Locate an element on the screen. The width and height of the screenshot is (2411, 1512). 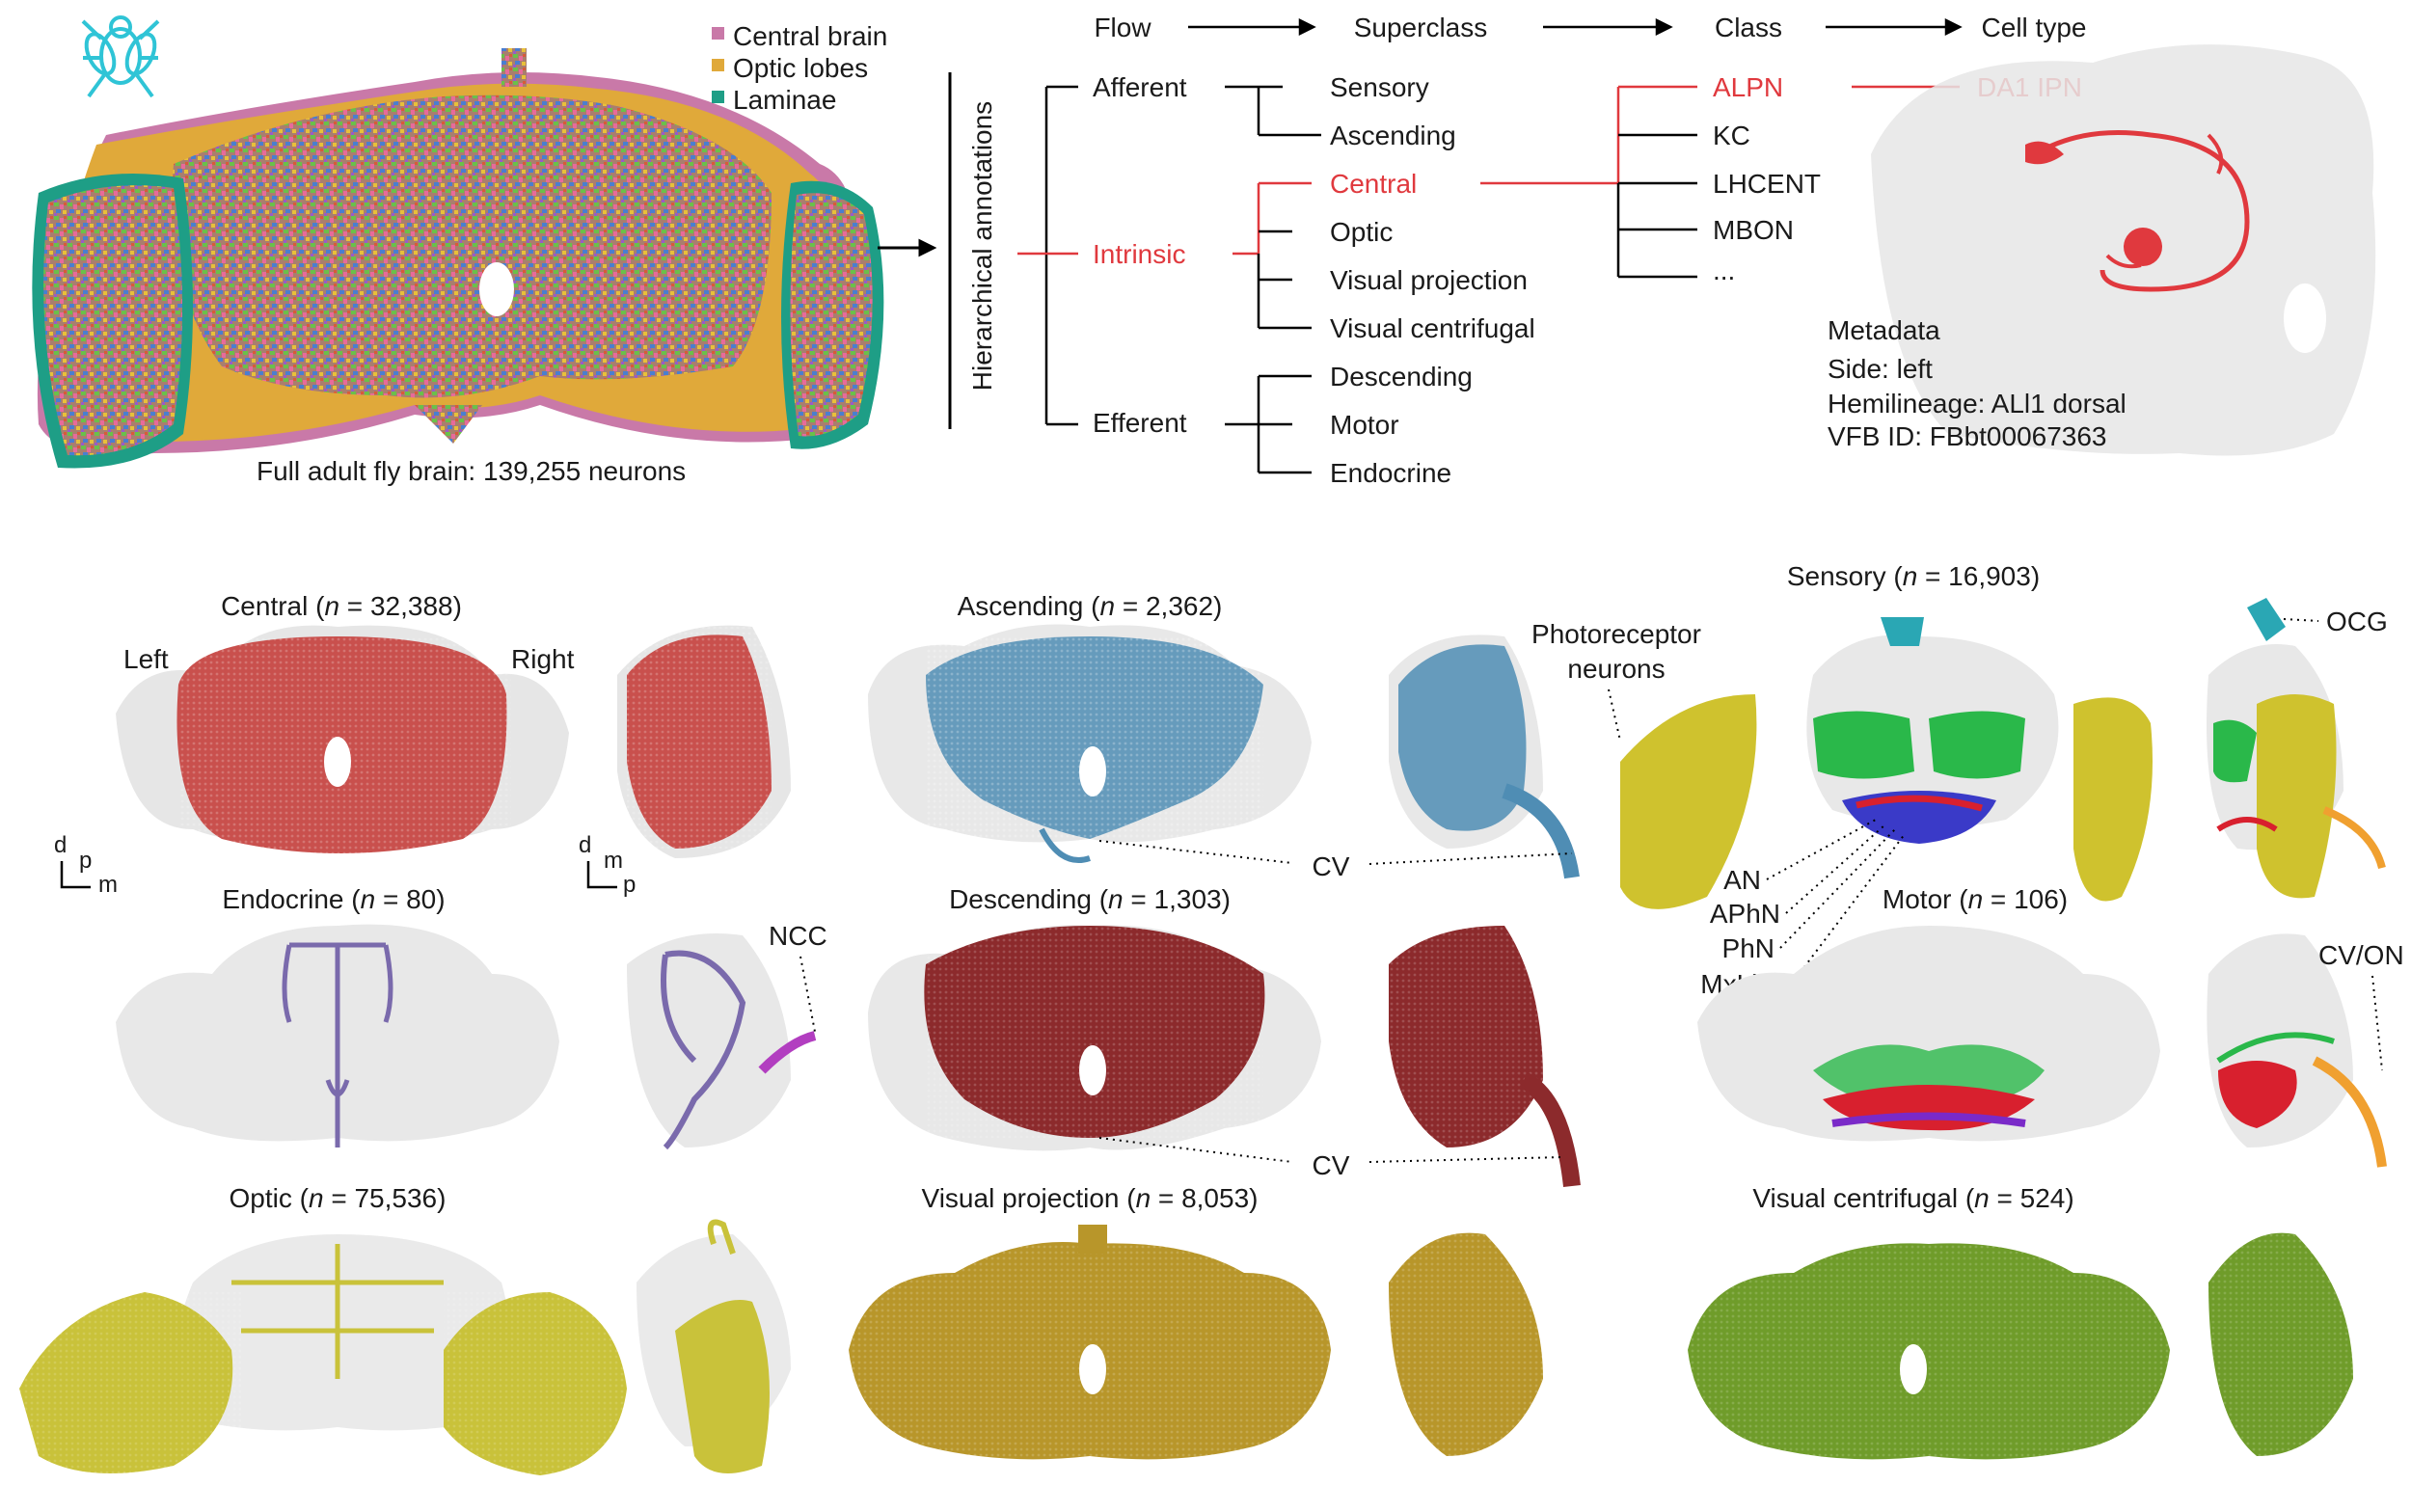
flow-efferent: Efferent is located at coordinates (1140, 423).